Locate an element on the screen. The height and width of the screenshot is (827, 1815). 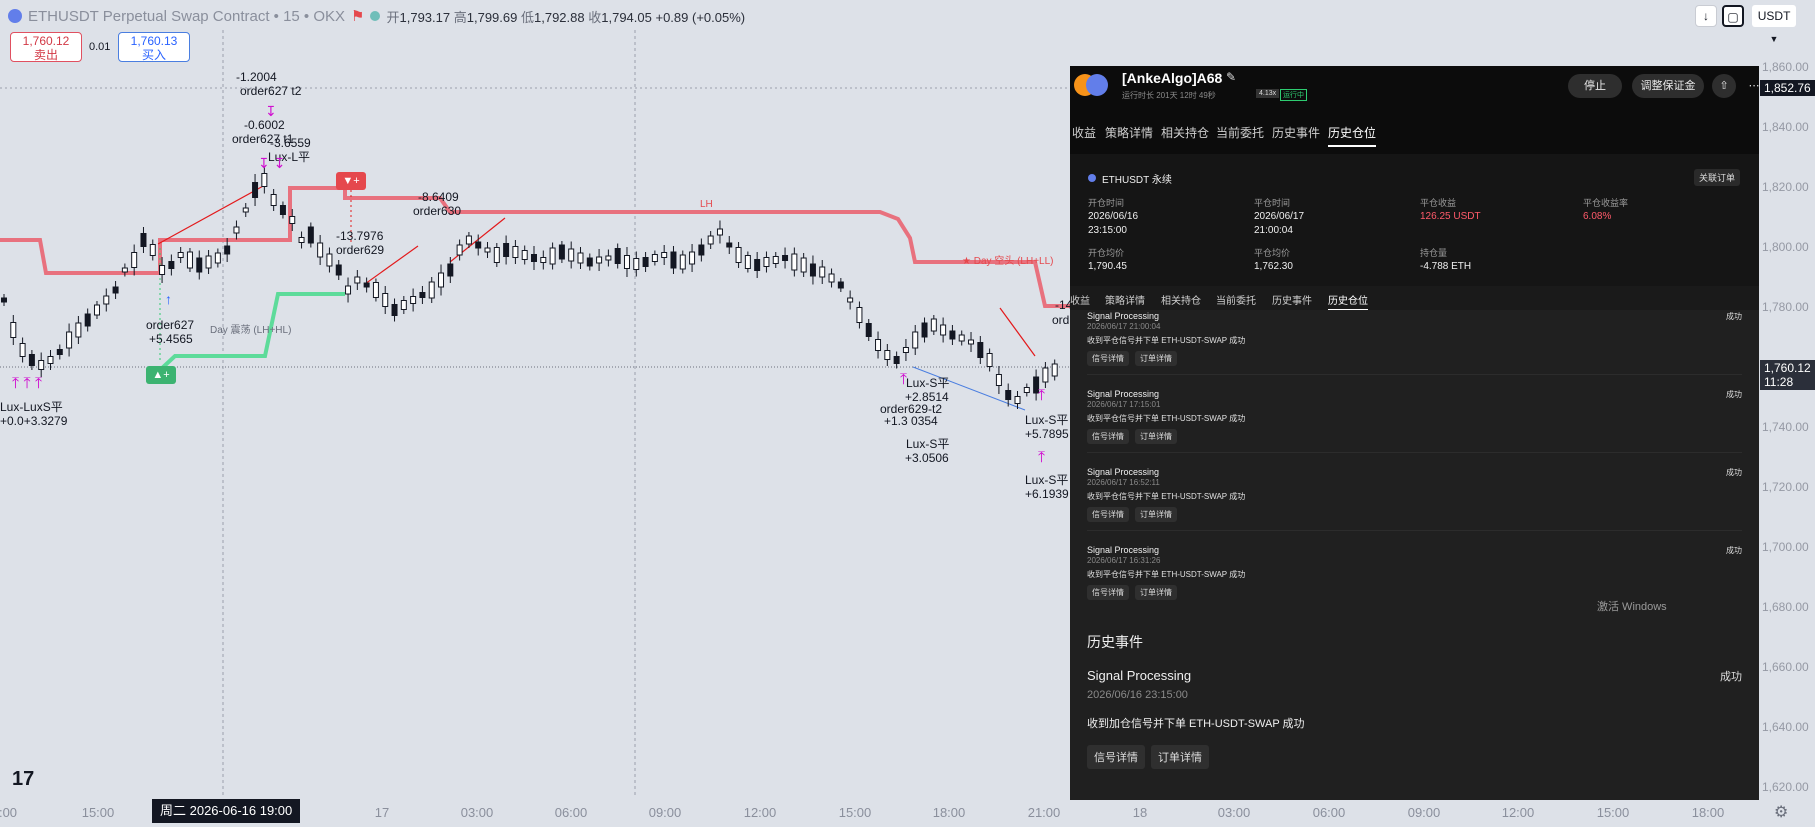
edit-icon: ✎ is located at coordinates (1231, 77).